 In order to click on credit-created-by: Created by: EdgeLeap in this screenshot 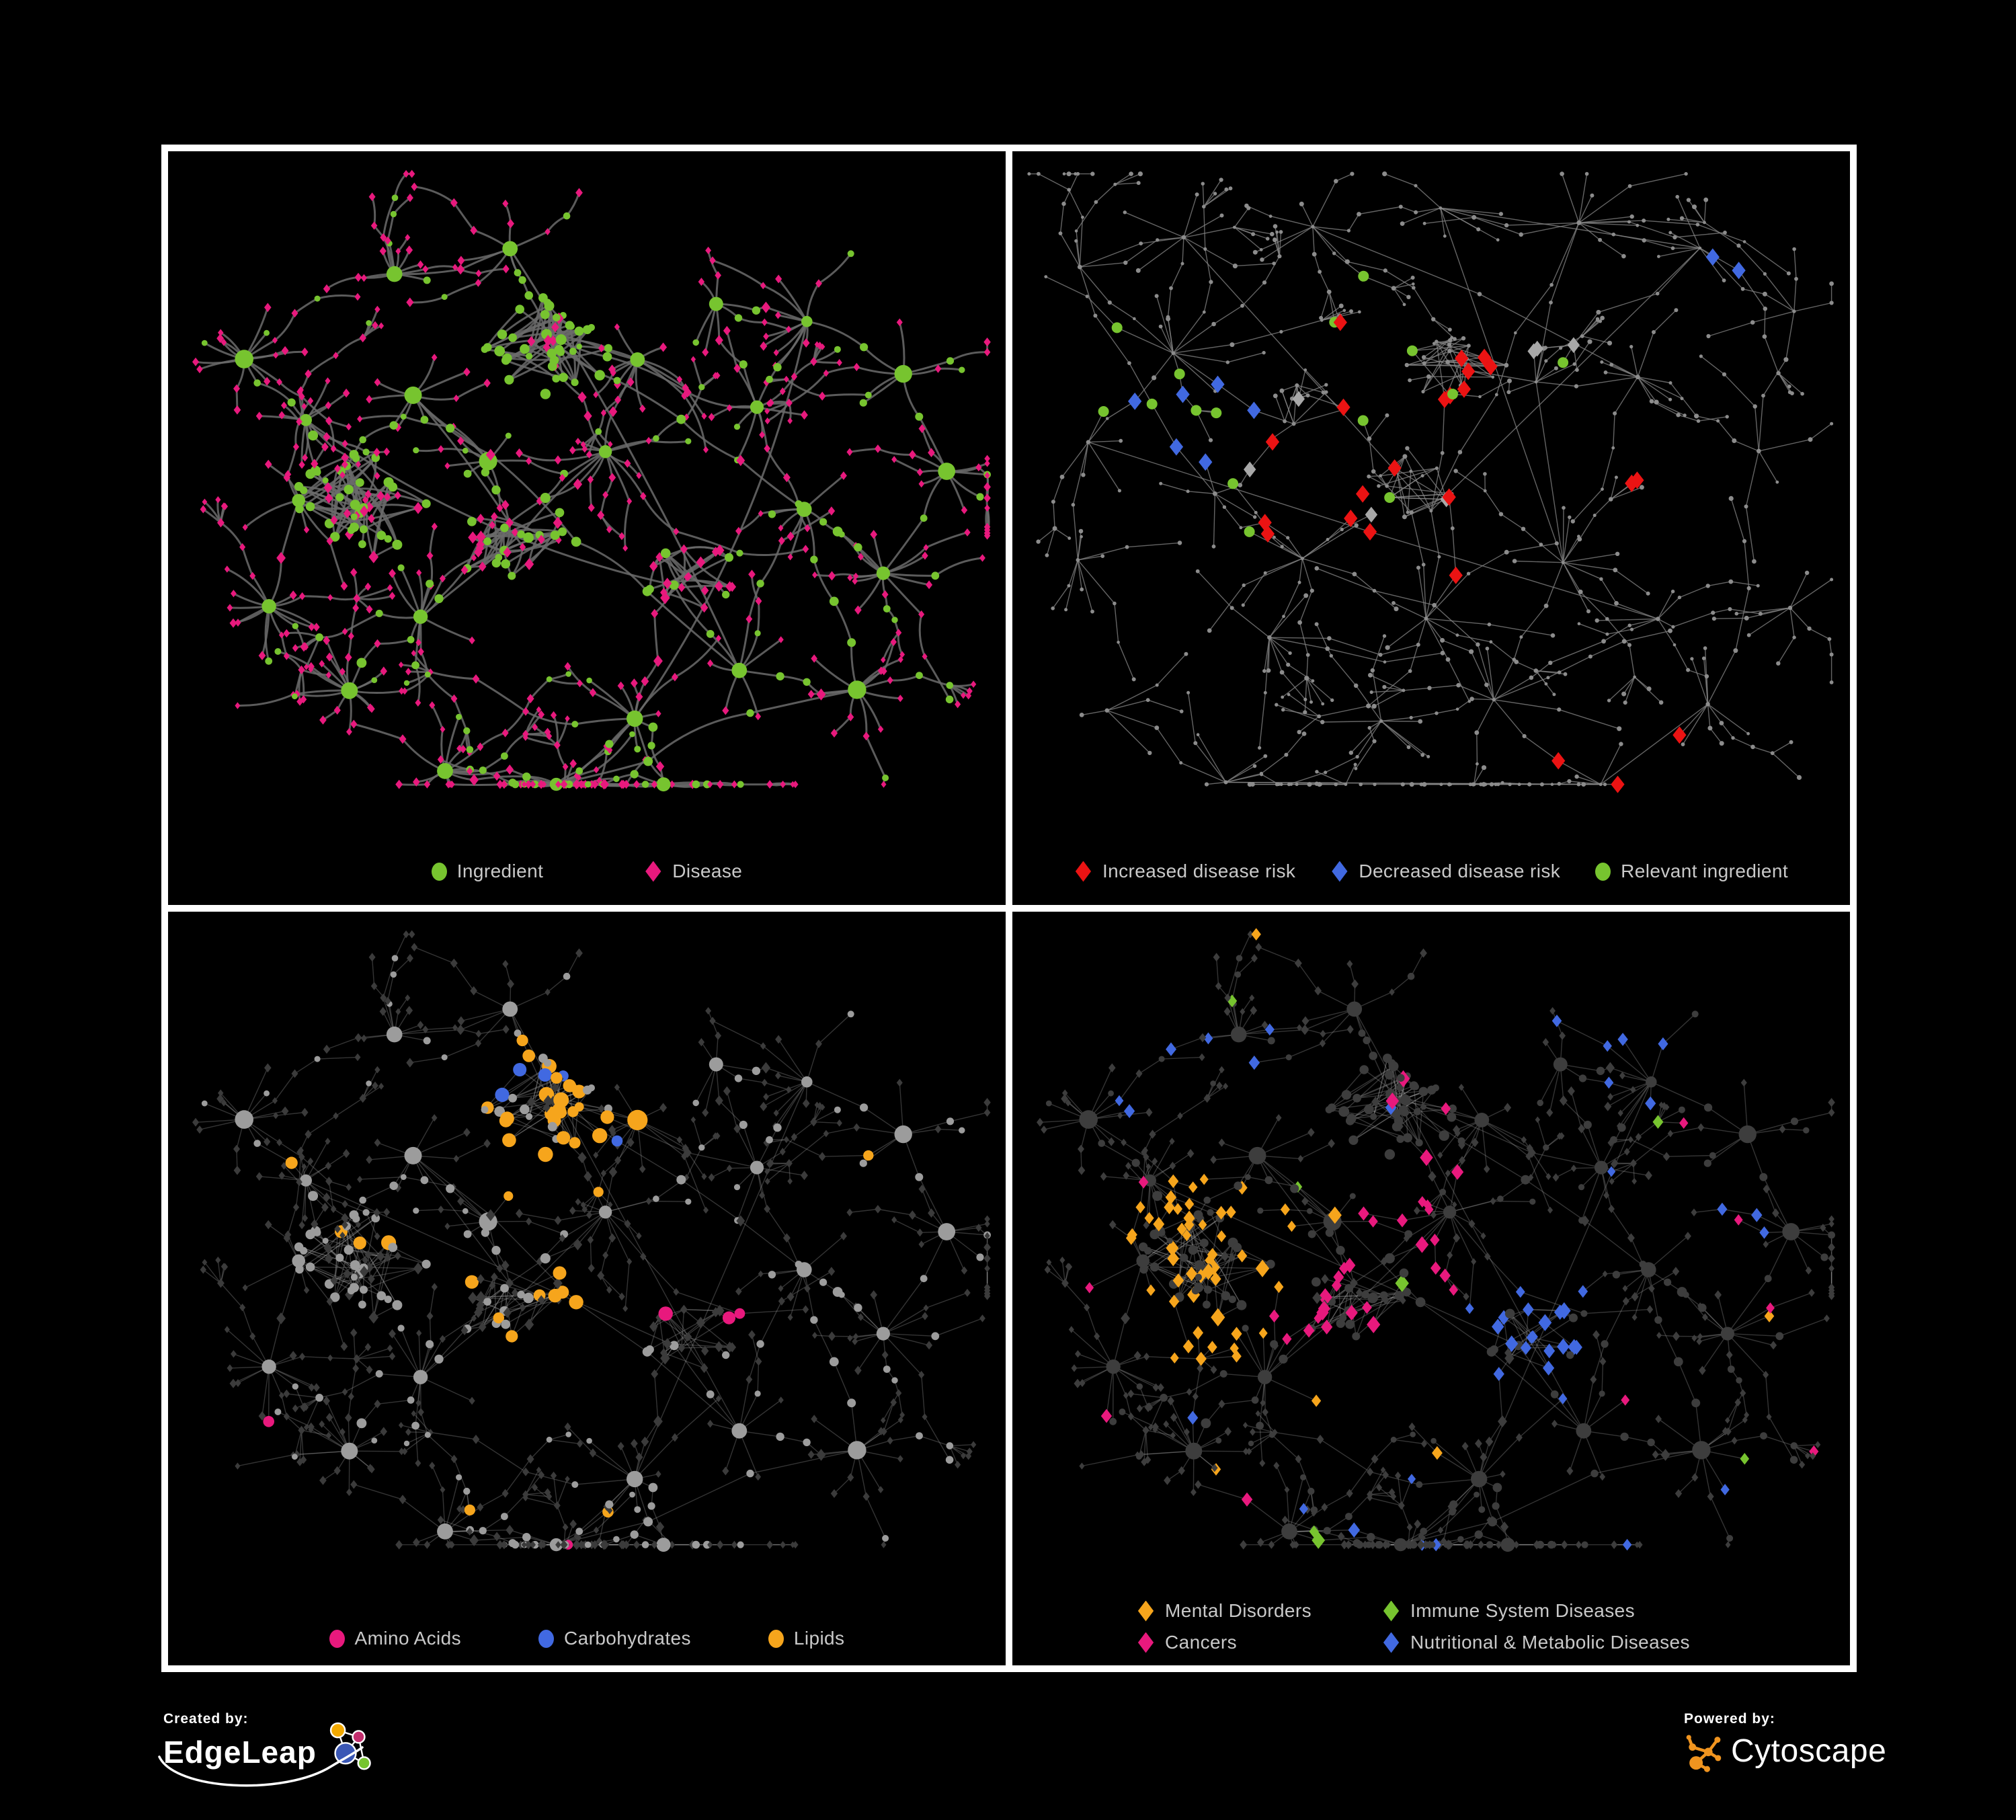, I will do `click(288, 1761)`.